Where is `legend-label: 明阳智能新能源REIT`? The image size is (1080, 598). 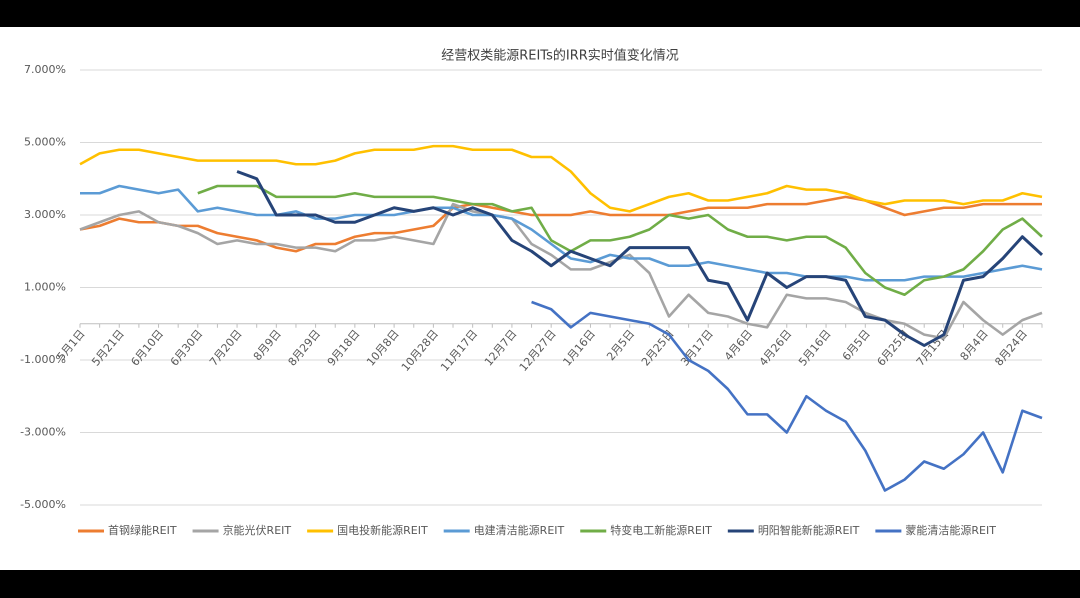 legend-label: 明阳智能新能源REIT is located at coordinates (809, 530).